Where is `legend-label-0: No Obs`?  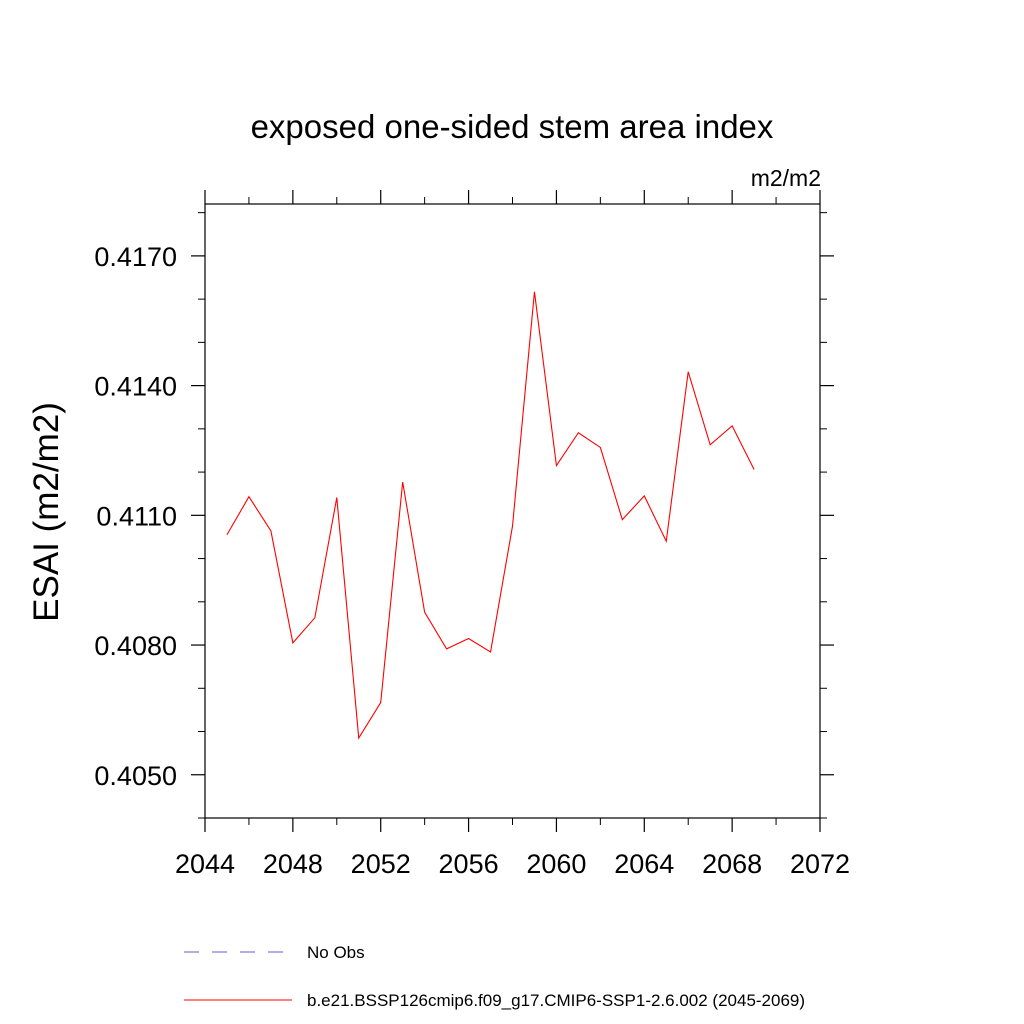
legend-label-0: No Obs is located at coordinates (336, 952).